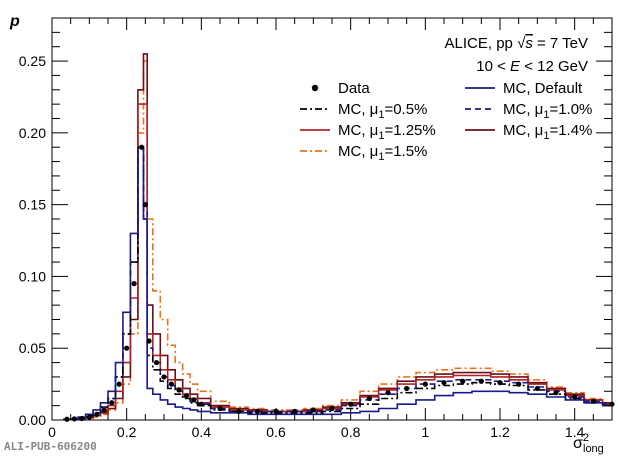 The image size is (620, 457). I want to click on legend-label: MC, μ1=1.5%, so click(382, 153).